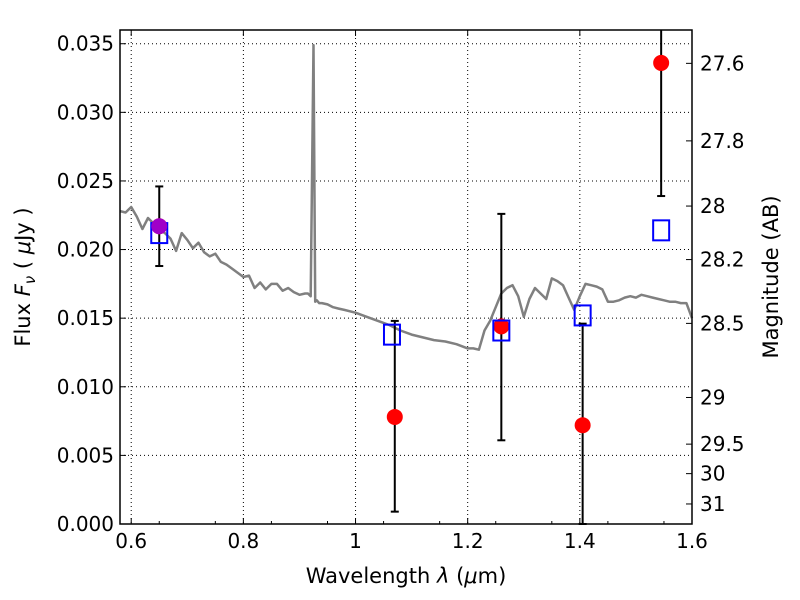  What do you see at coordinates (712, 504) in the screenshot?
I see `right-tick-label: 31` at bounding box center [712, 504].